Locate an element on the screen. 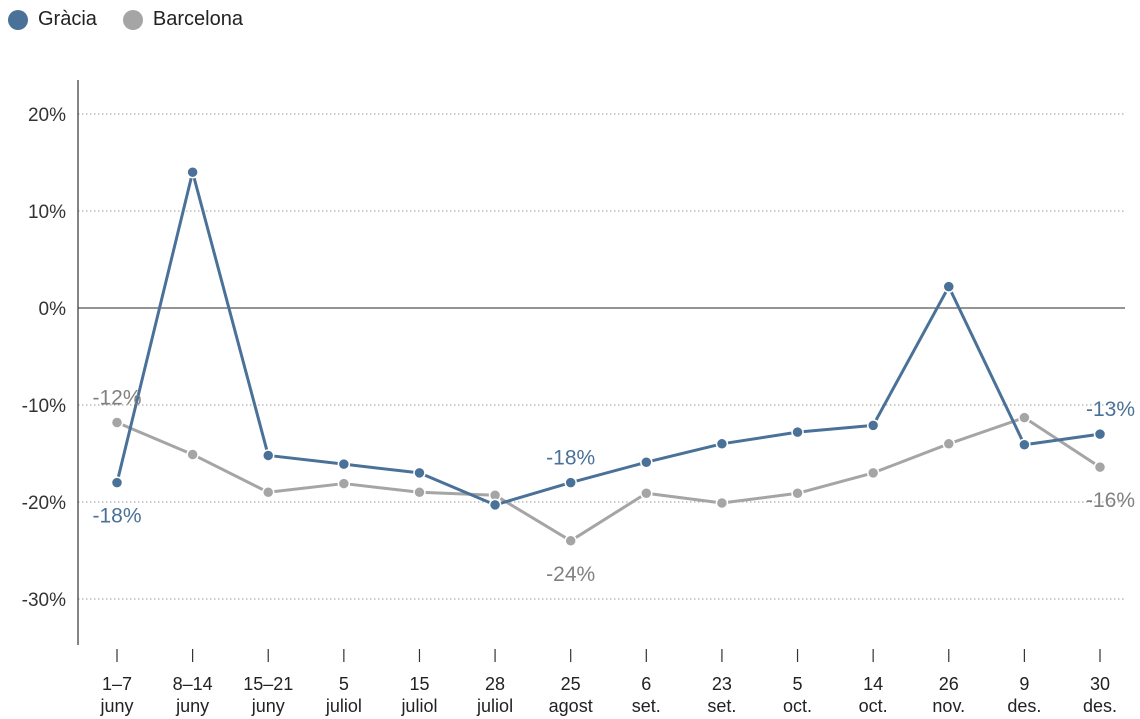 This screenshot has height=719, width=1140. x-tick-label: 28 is located at coordinates (495, 684).